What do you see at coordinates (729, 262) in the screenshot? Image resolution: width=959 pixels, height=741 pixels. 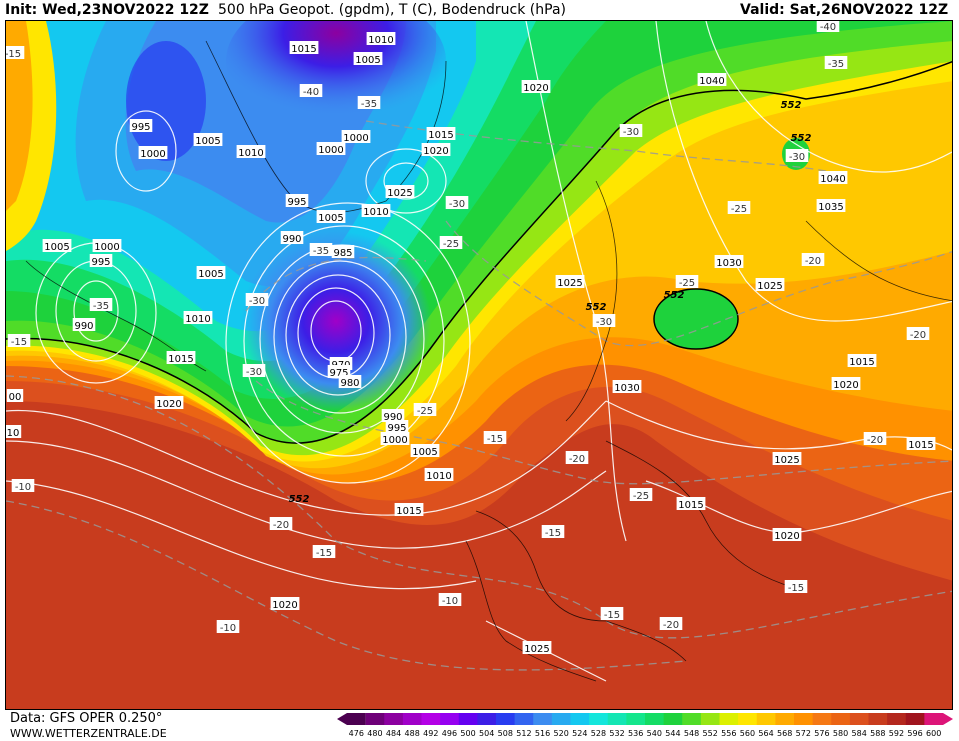 I see `isobars-label: 1030` at bounding box center [729, 262].